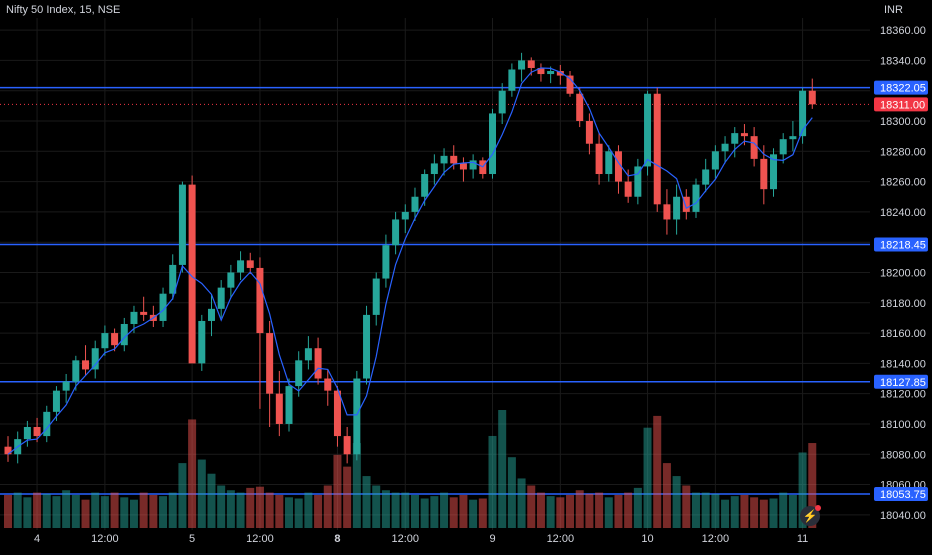  Describe the element at coordinates (903, 304) in the screenshot. I see `price-tick-label: 18180.00` at that location.